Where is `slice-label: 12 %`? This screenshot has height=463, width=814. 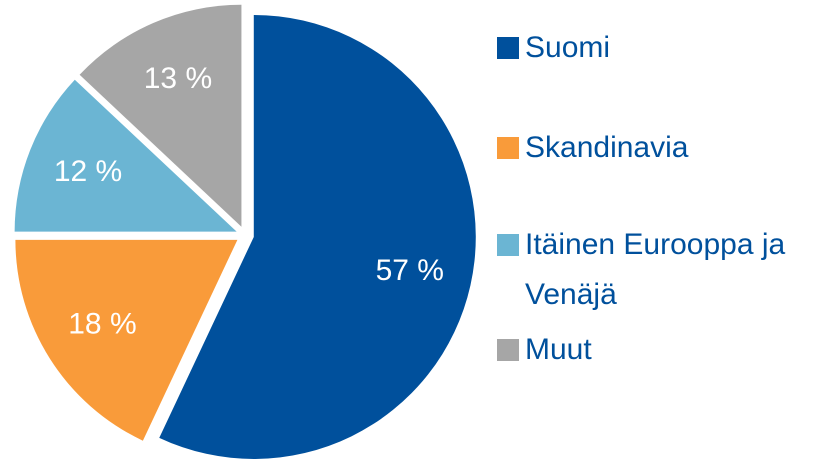
slice-label: 12 % is located at coordinates (88, 171).